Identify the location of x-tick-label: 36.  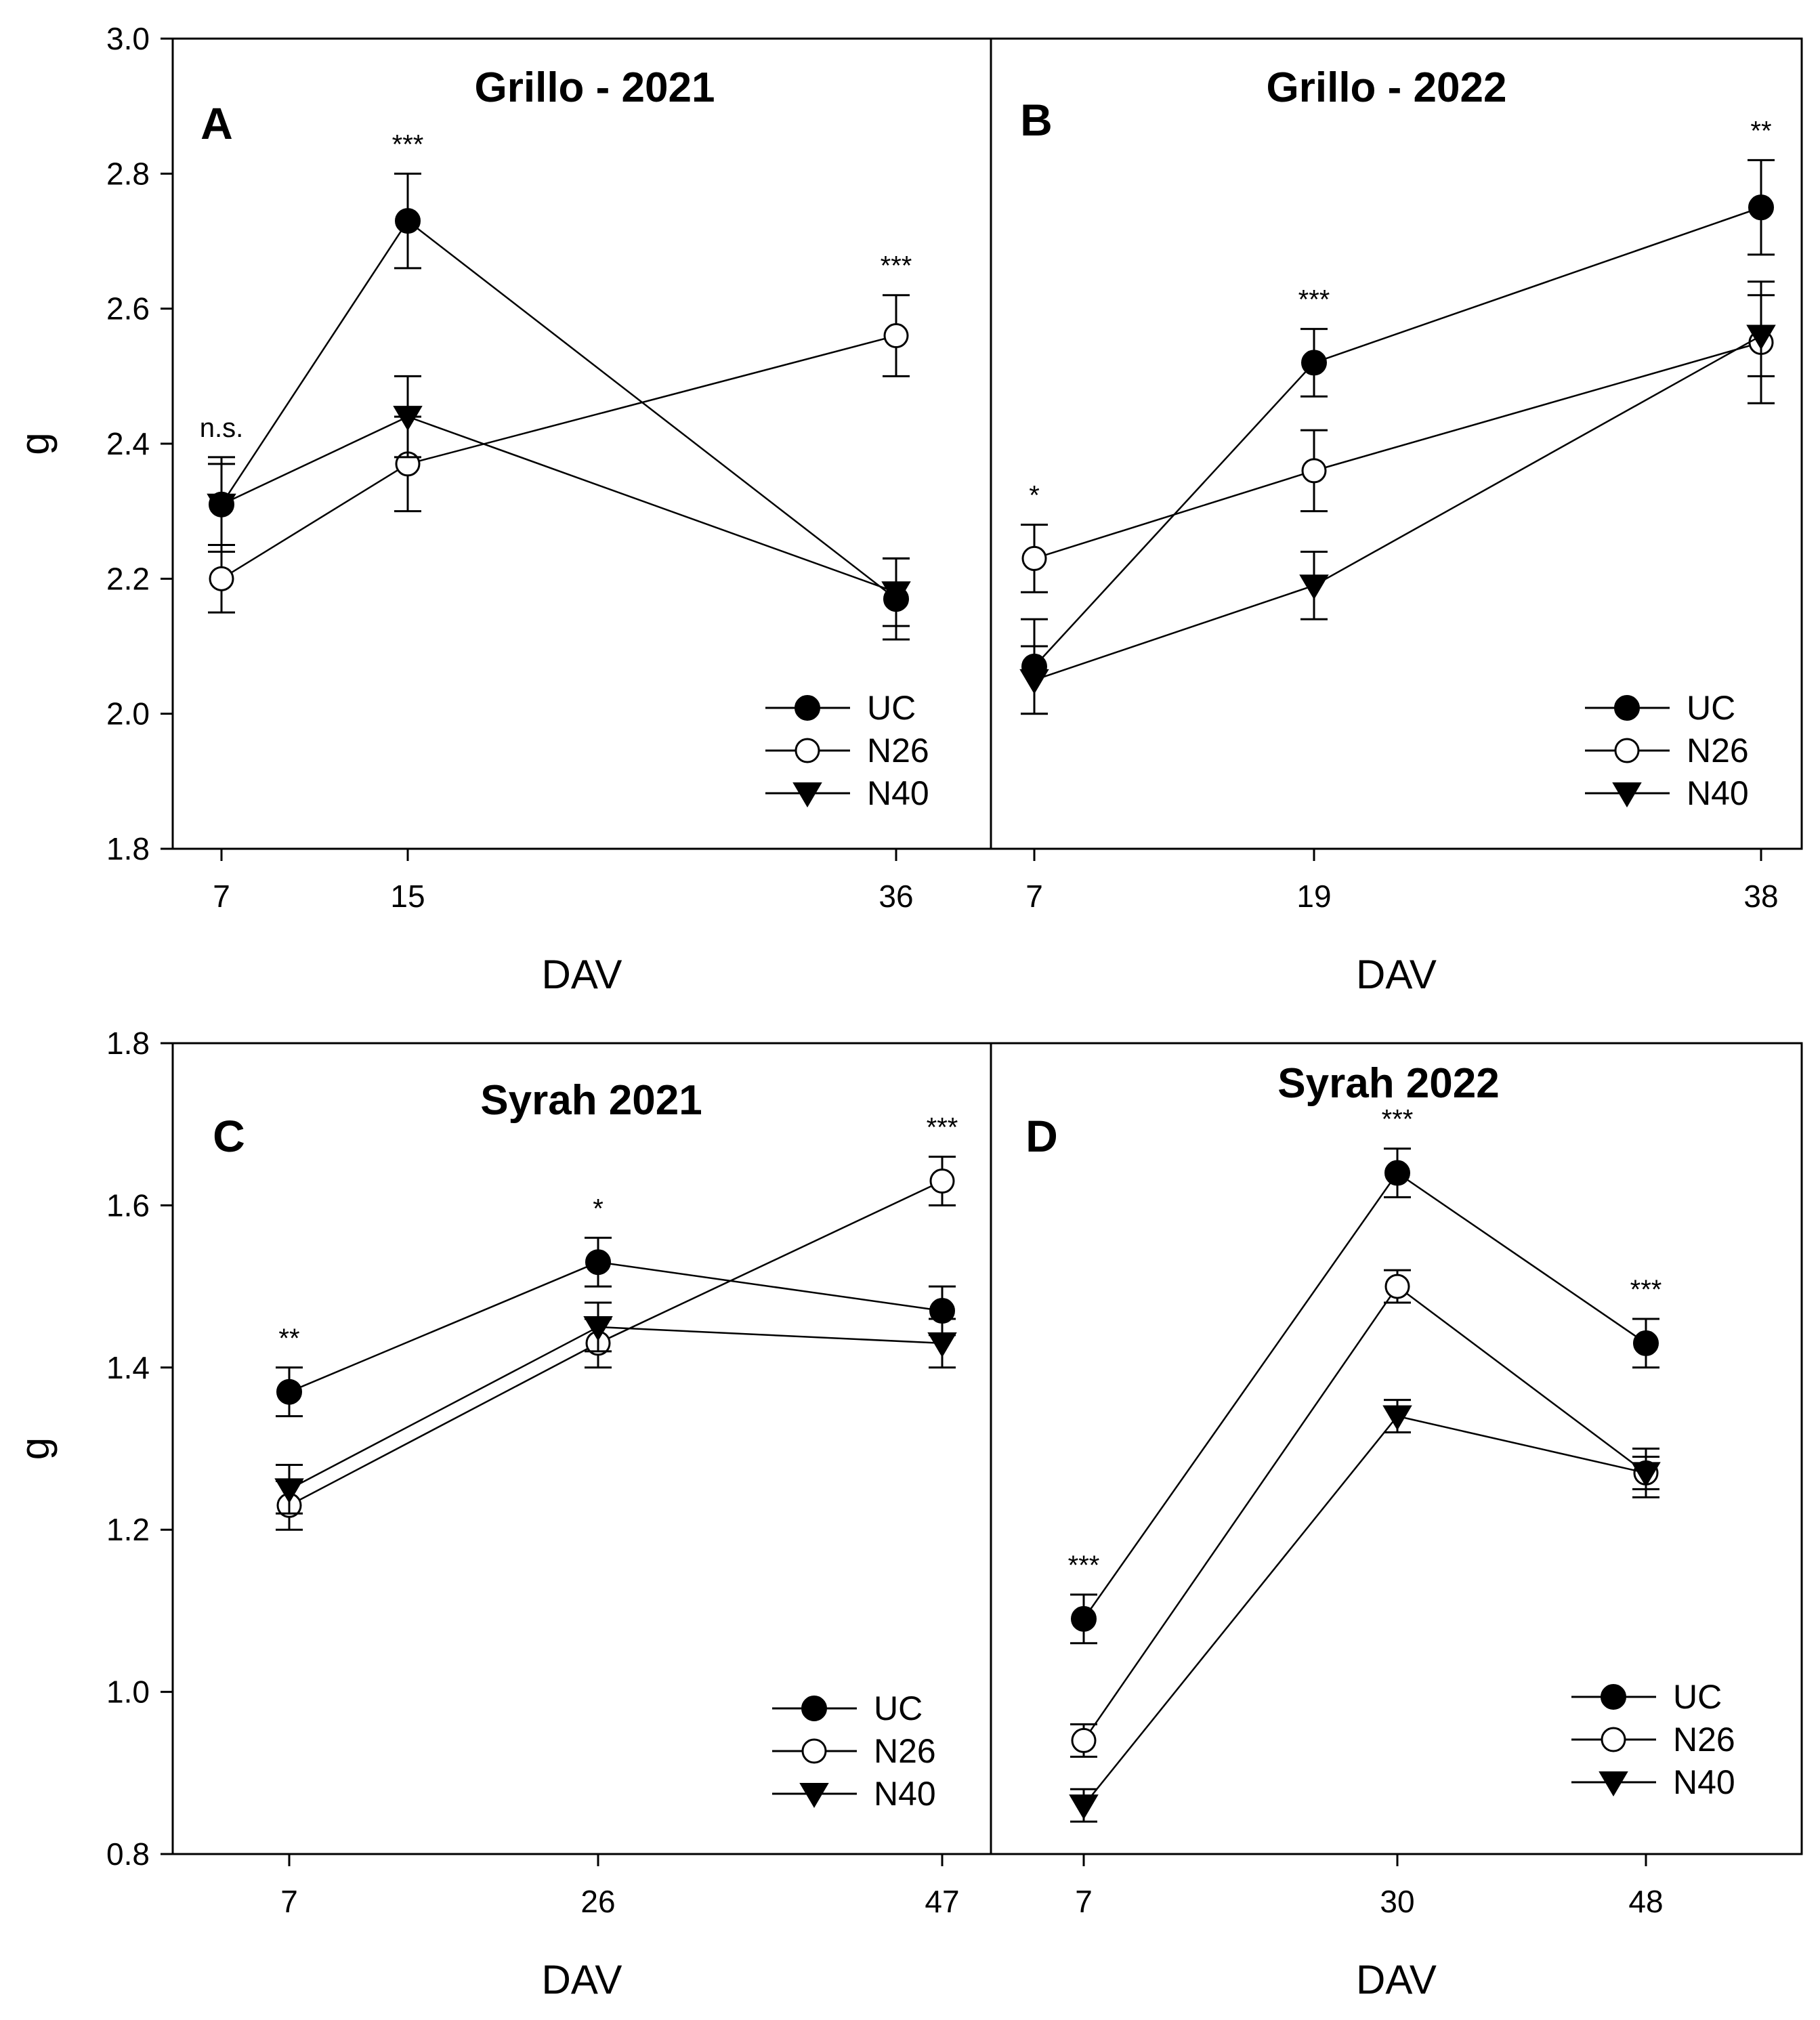
(896, 896).